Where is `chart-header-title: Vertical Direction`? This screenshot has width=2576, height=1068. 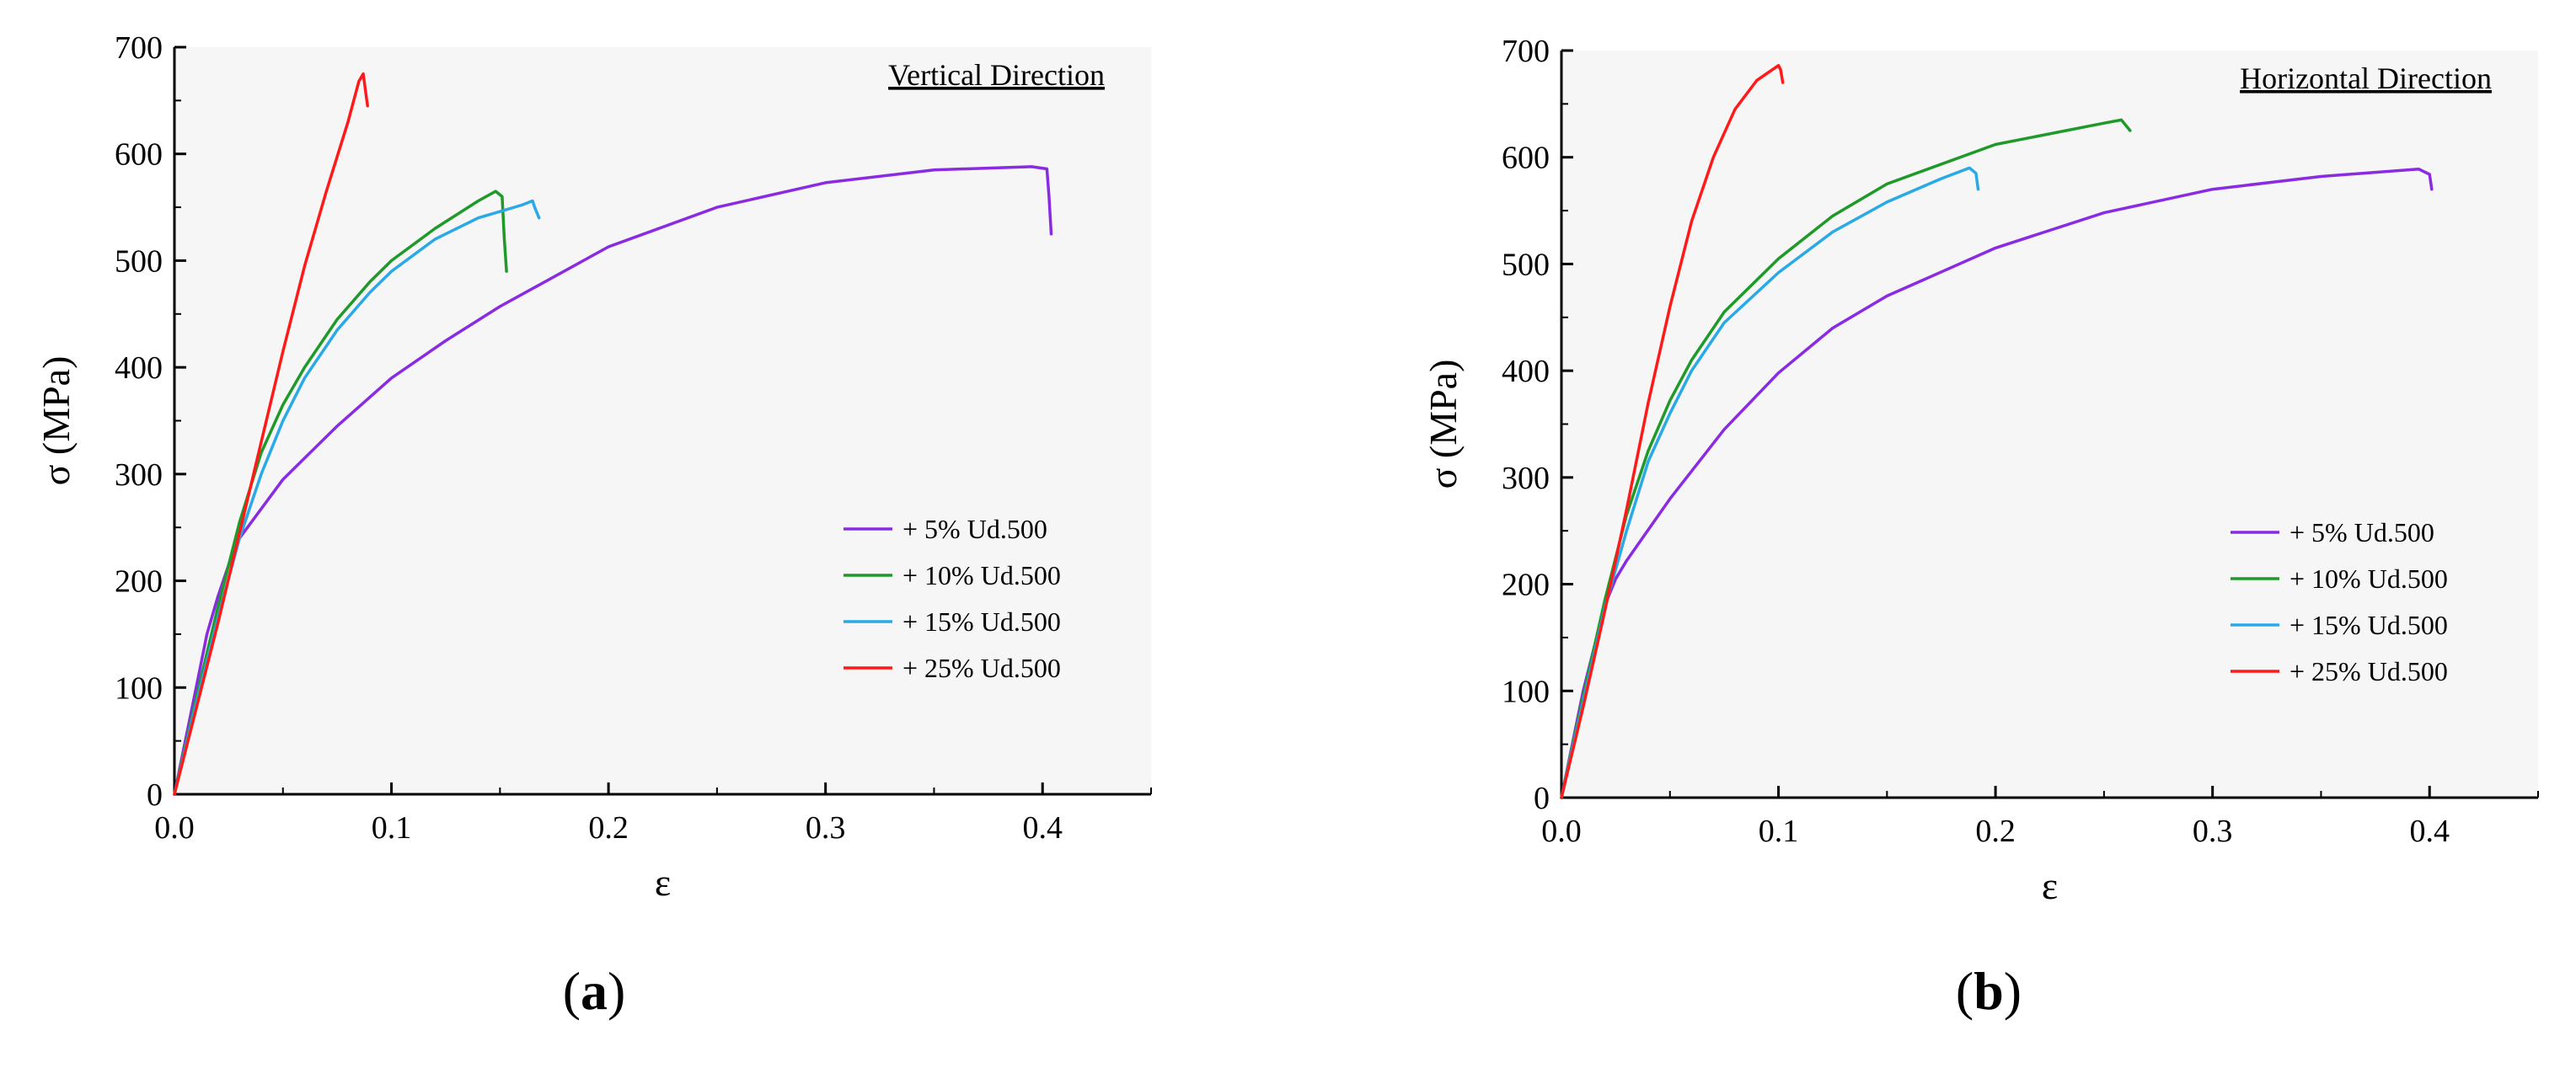 chart-header-title: Vertical Direction is located at coordinates (997, 75).